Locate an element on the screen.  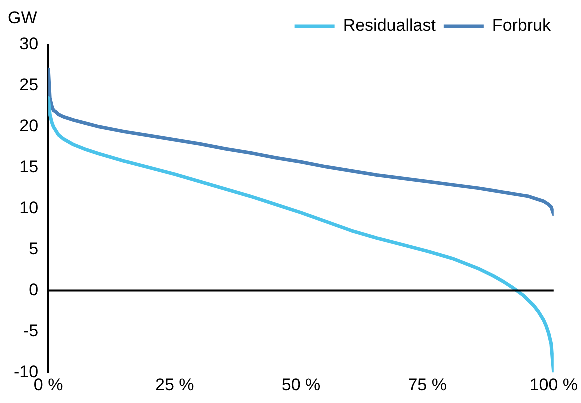
y-tick-label: 5 is located at coordinates (34, 248).